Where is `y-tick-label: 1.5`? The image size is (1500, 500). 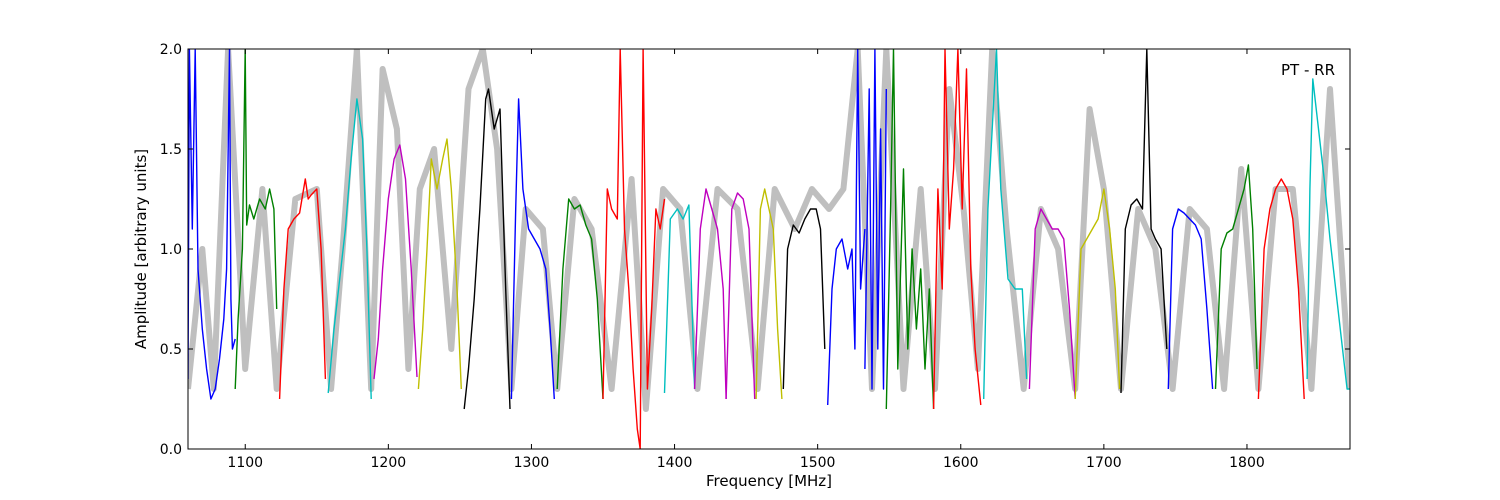 y-tick-label: 1.5 is located at coordinates (171, 150).